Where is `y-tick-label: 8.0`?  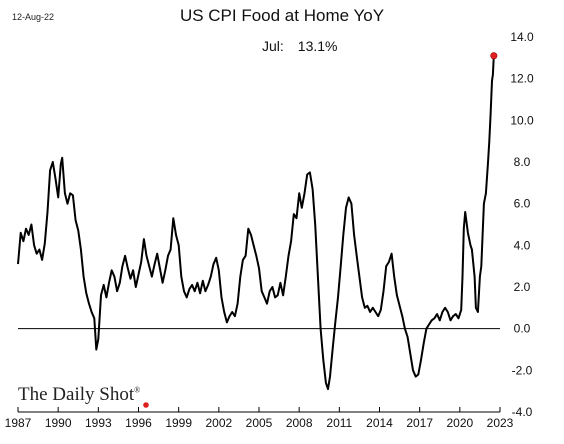
y-tick-label: 8.0 is located at coordinates (522, 162).